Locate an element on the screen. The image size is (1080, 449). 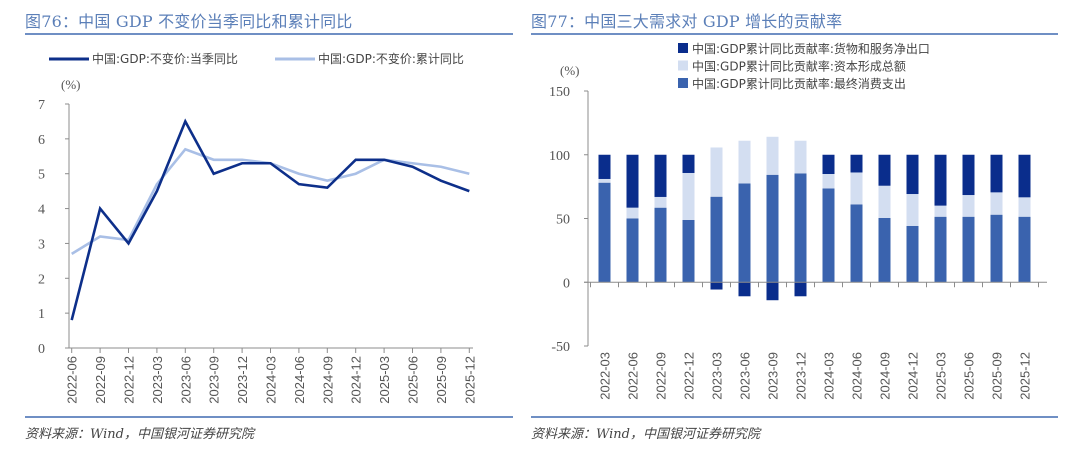
y-tick-label: 7 is located at coordinates (41, 105).